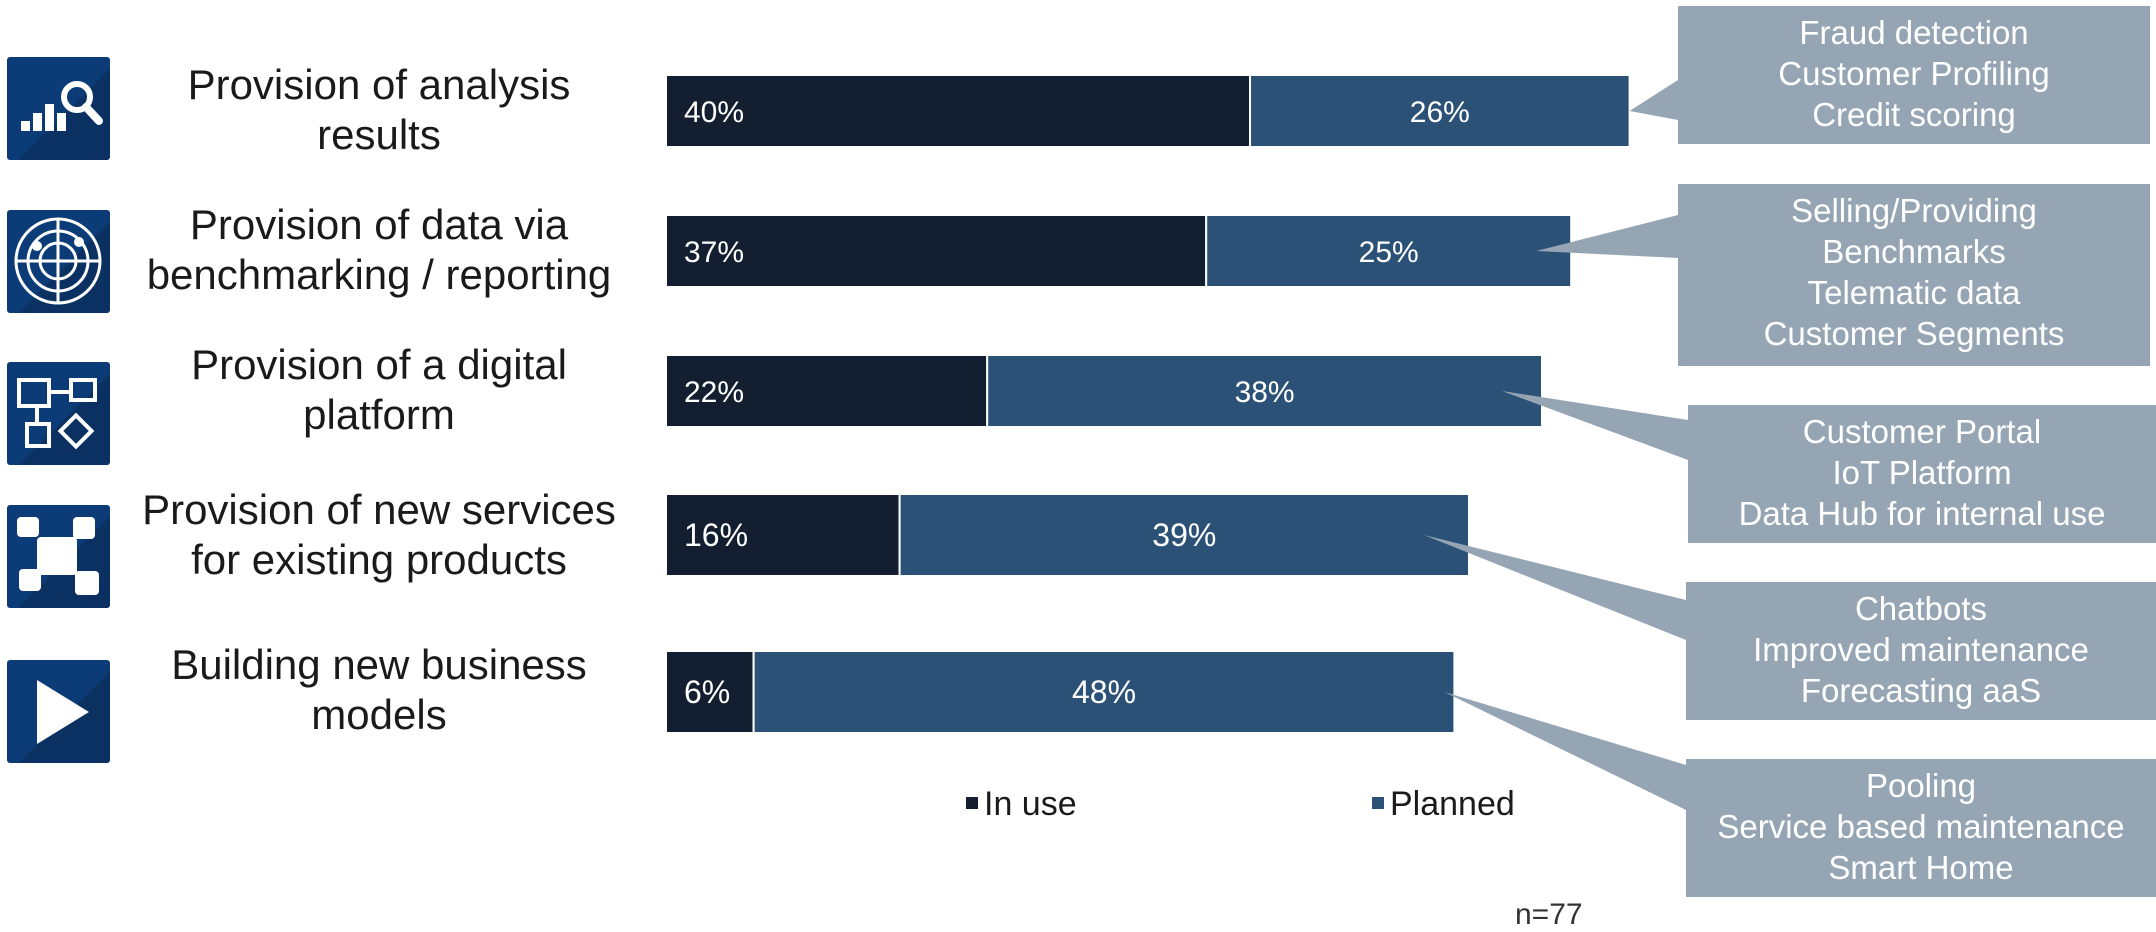  Describe the element at coordinates (716, 535) in the screenshot. I see `bar-label-in-use-3: 16%` at that location.